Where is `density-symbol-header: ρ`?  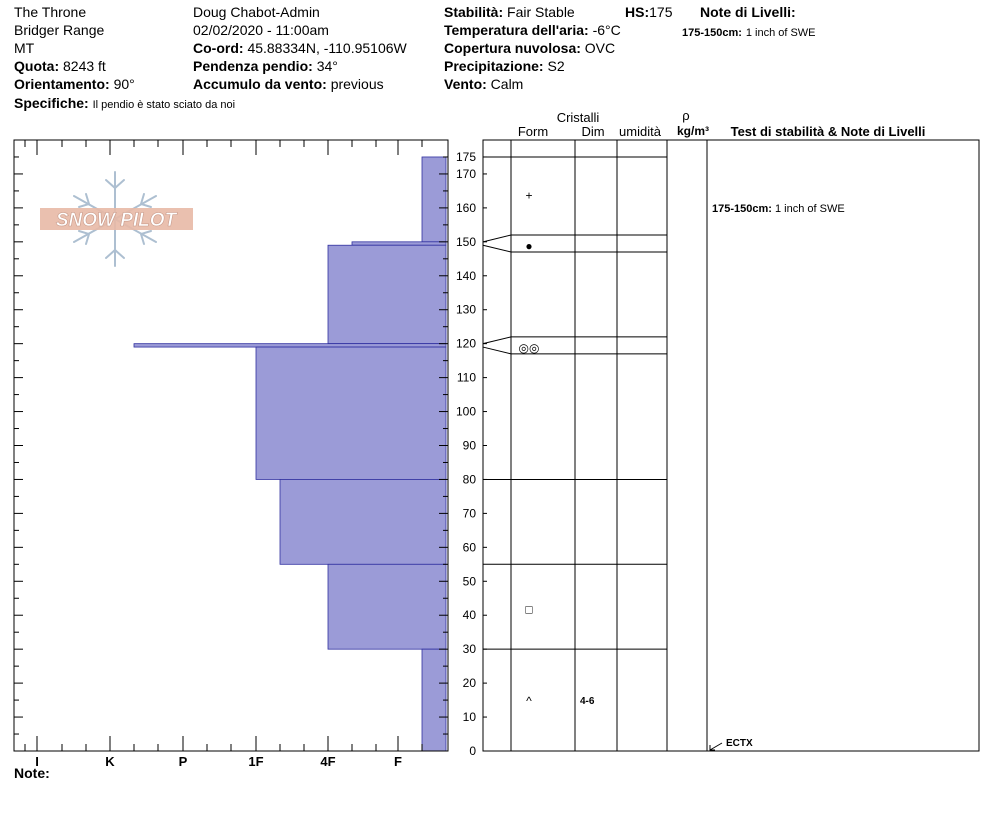 density-symbol-header: ρ is located at coordinates (685, 115).